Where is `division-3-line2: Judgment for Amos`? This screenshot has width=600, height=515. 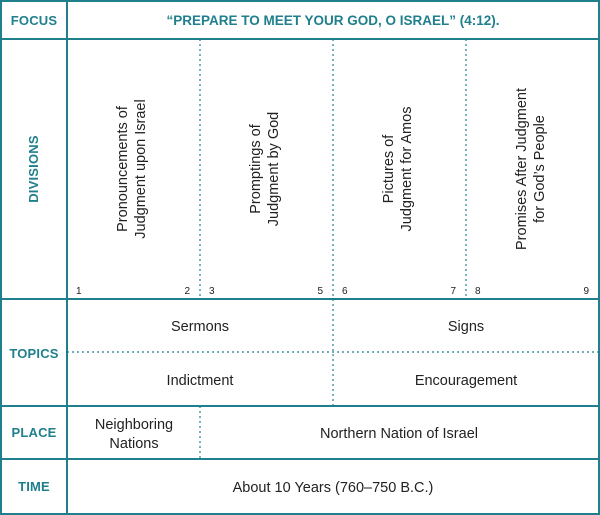 division-3-line2: Judgment for Amos is located at coordinates (407, 169).